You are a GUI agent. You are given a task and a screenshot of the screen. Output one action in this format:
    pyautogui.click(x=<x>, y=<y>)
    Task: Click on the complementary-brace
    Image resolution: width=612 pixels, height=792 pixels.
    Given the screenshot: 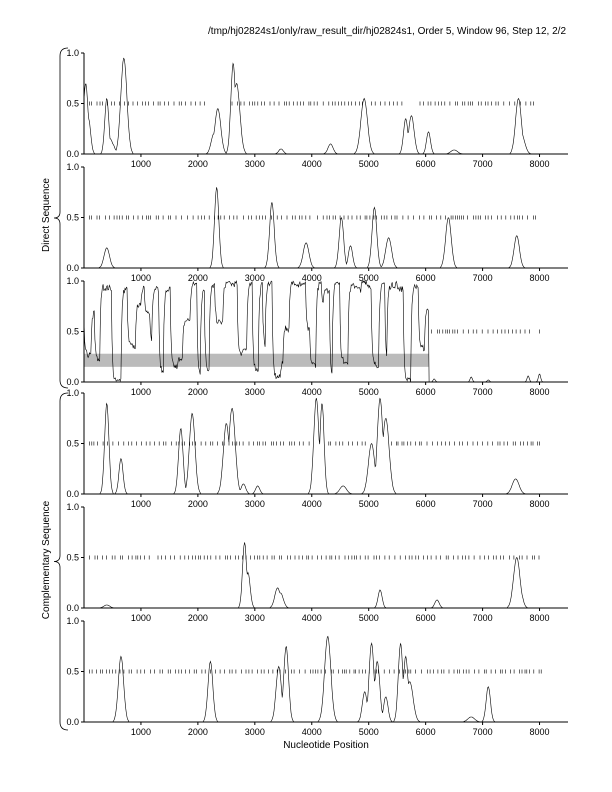 What is the action you would take?
    pyautogui.click(x=61, y=561)
    